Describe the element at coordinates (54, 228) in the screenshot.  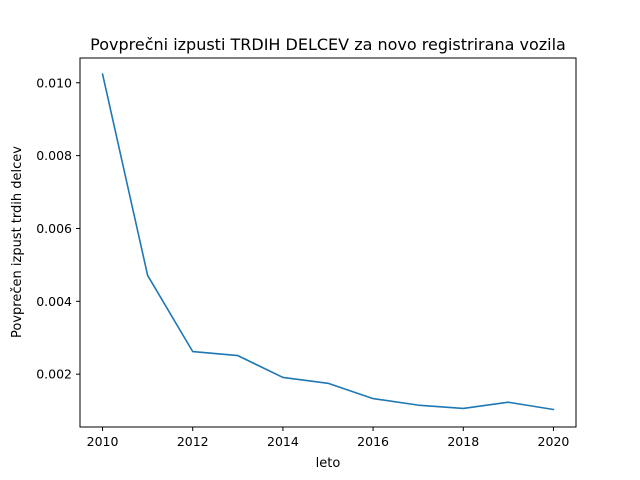
I see `y-tick-label: 0.006` at that location.